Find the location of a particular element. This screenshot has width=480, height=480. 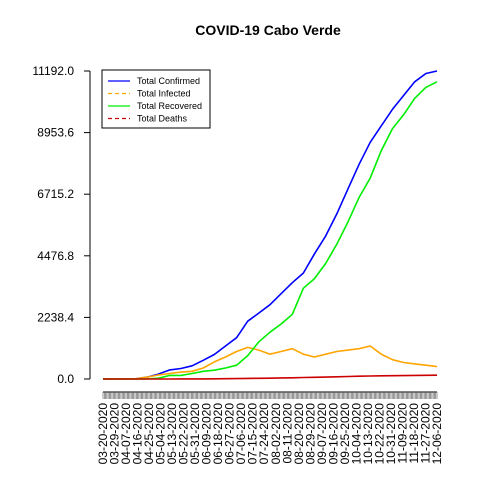

legend-label: Total Infected is located at coordinates (164, 94).